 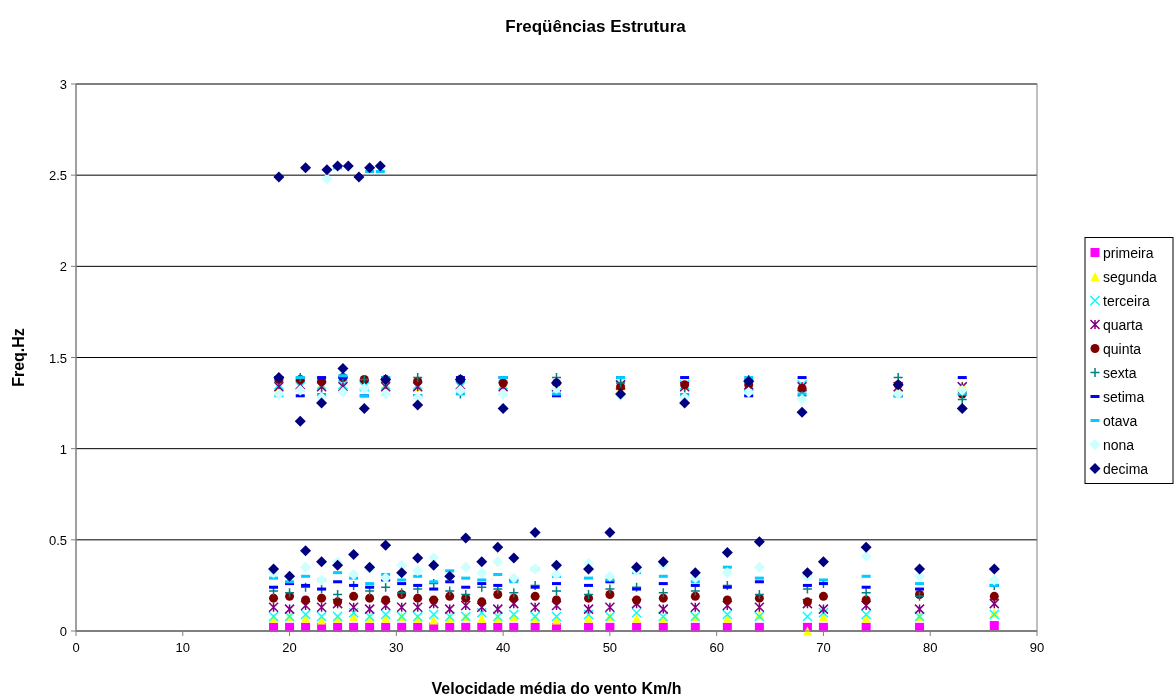 What do you see at coordinates (18, 357) in the screenshot?
I see `y-axis-title: Freq.Hz` at bounding box center [18, 357].